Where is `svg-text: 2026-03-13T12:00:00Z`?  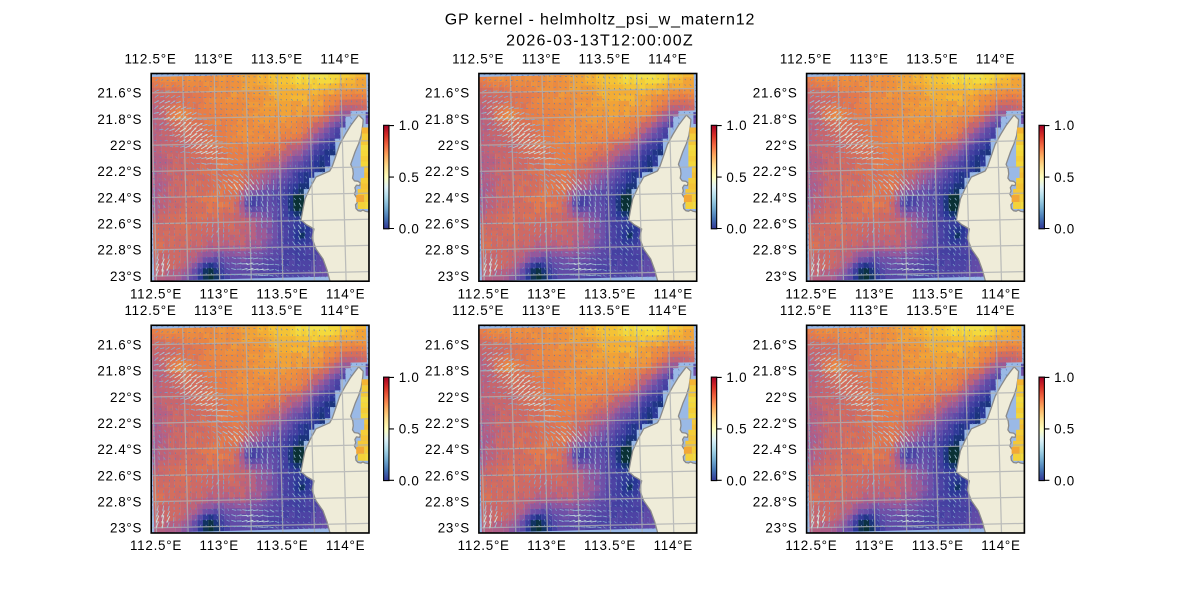
svg-text: 2026-03-13T12:00:00Z is located at coordinates (600, 41).